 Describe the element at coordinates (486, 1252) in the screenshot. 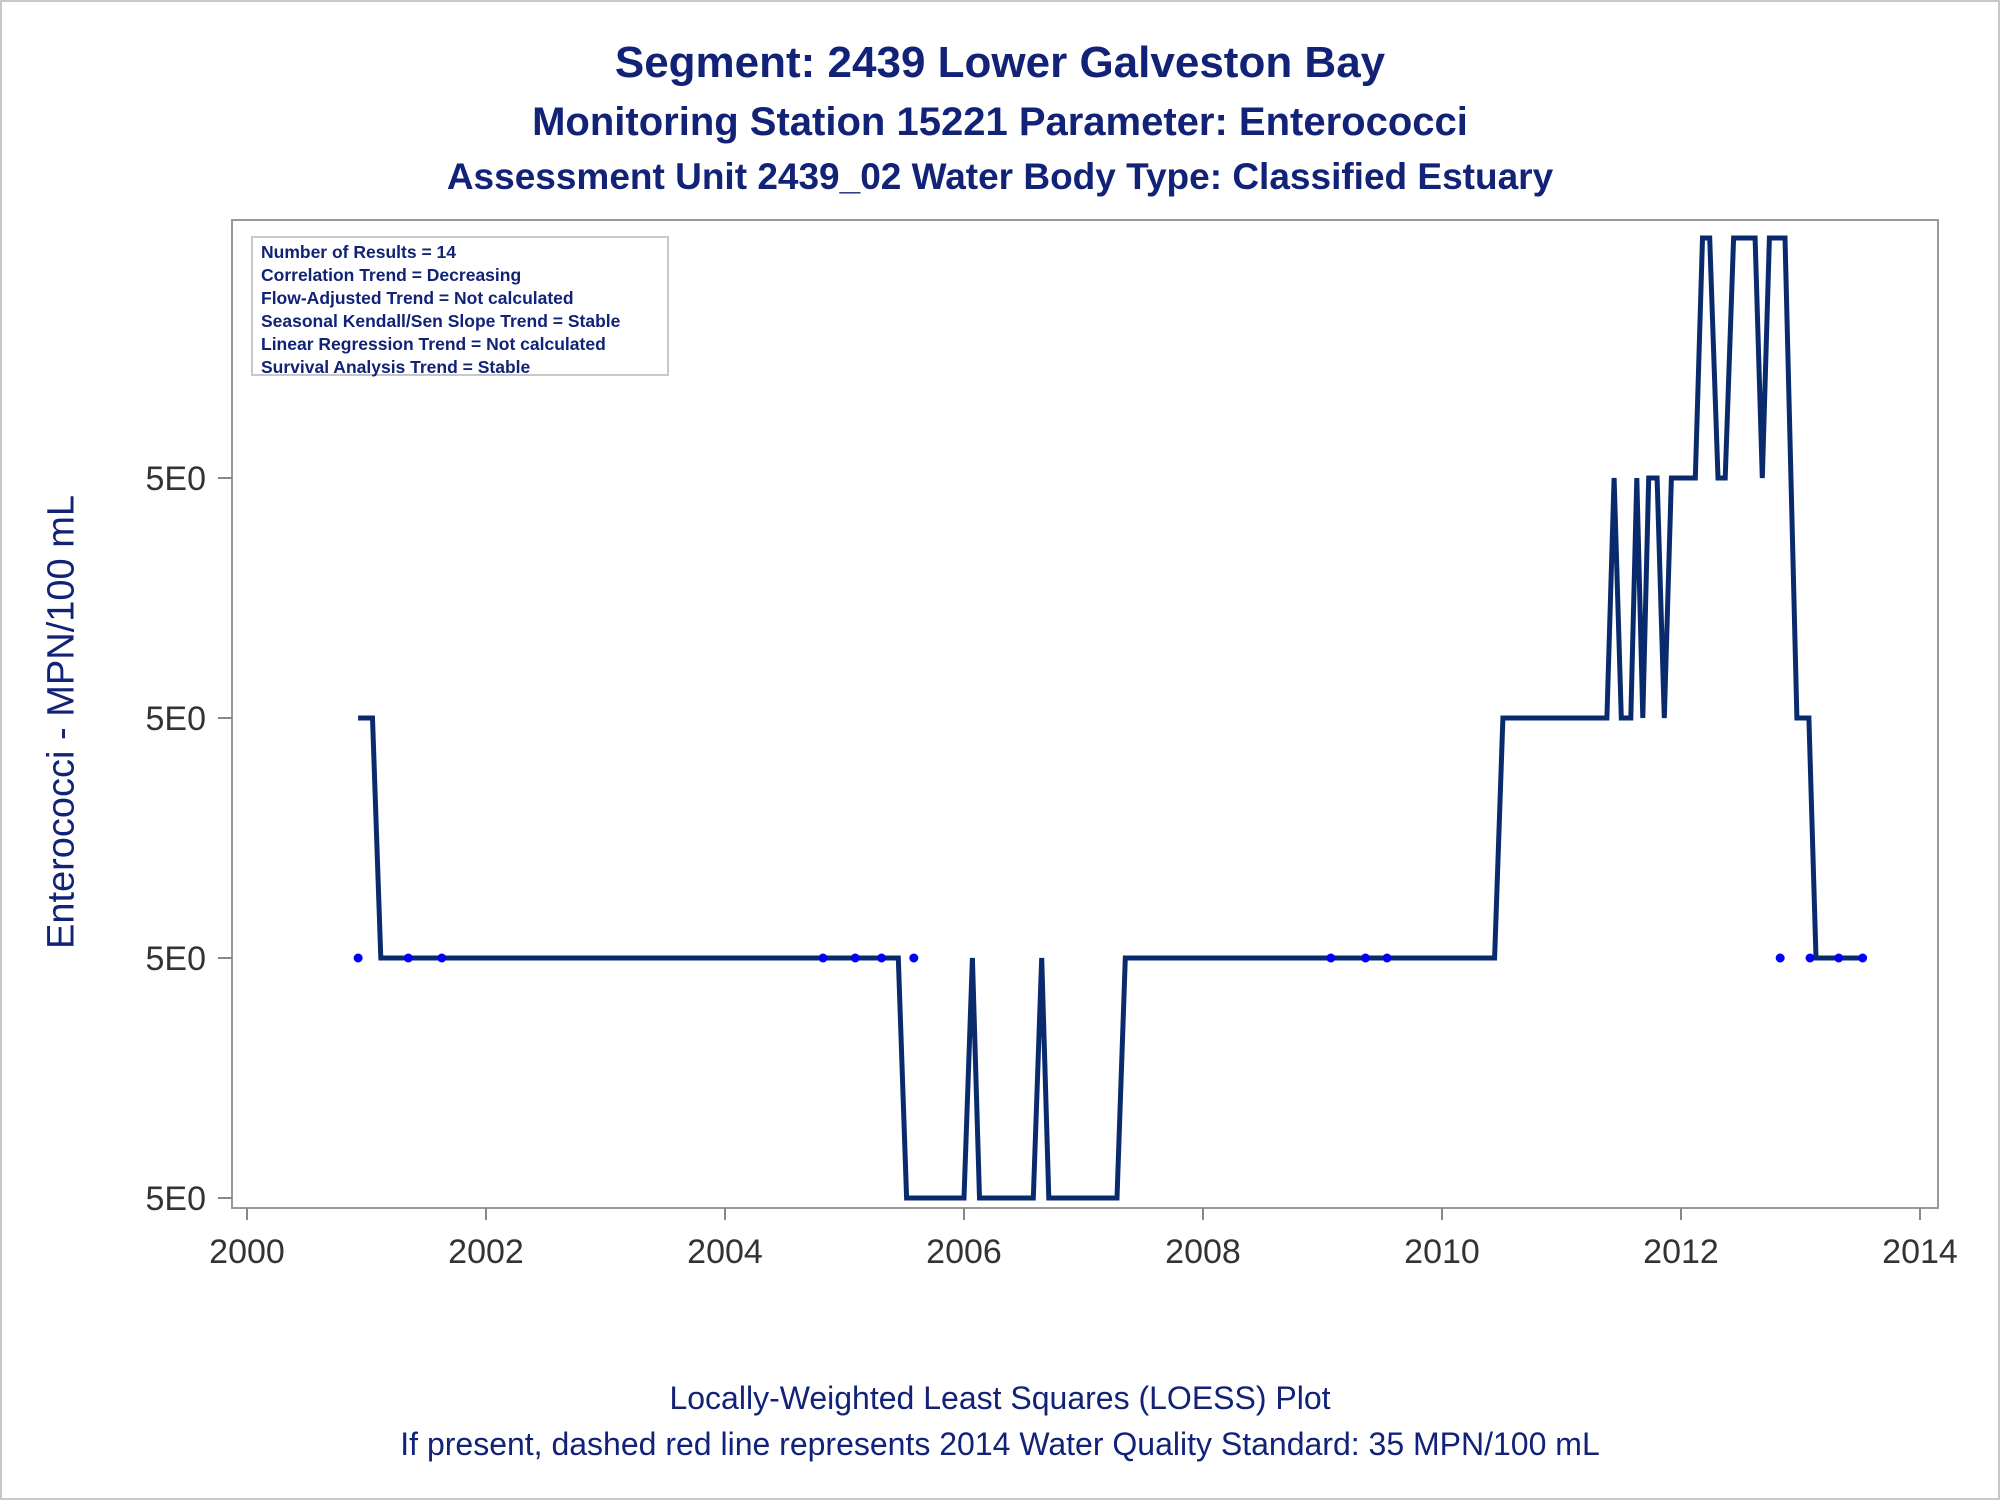

I see `x-tick-label: 2002` at that location.